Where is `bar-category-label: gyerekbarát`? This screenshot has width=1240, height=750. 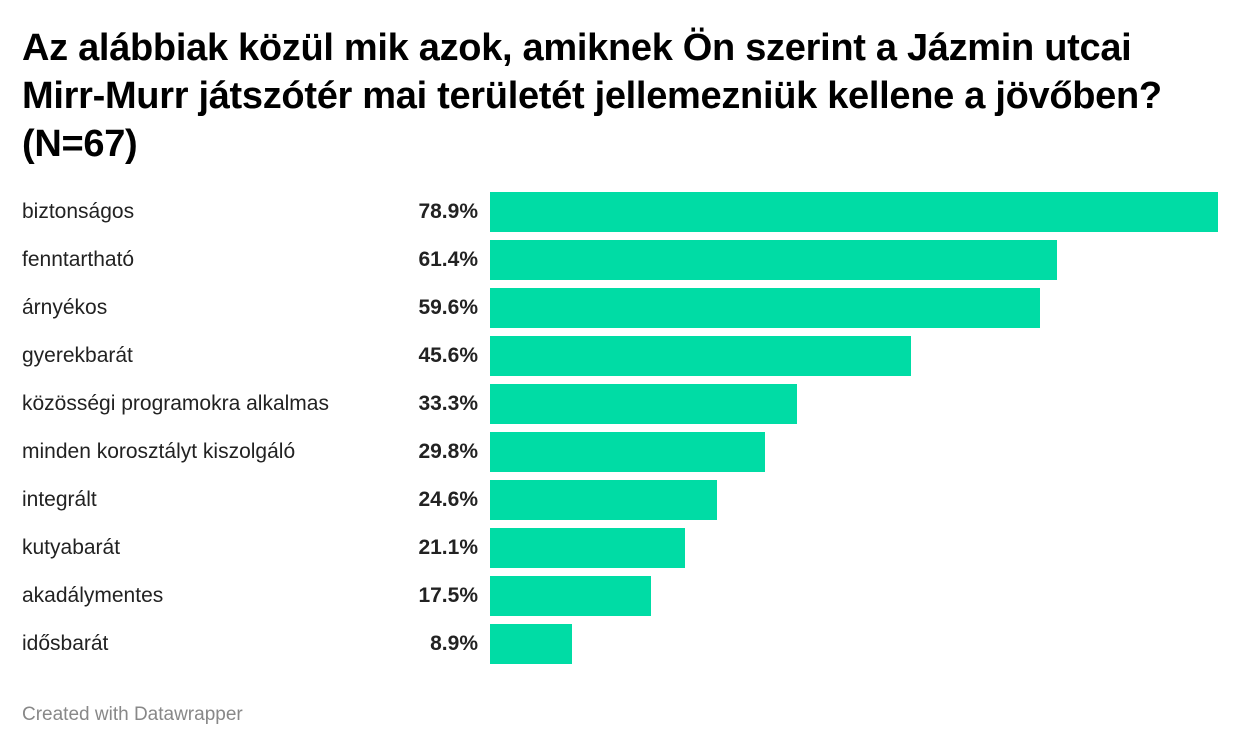
bar-category-label: gyerekbarát is located at coordinates (77, 355).